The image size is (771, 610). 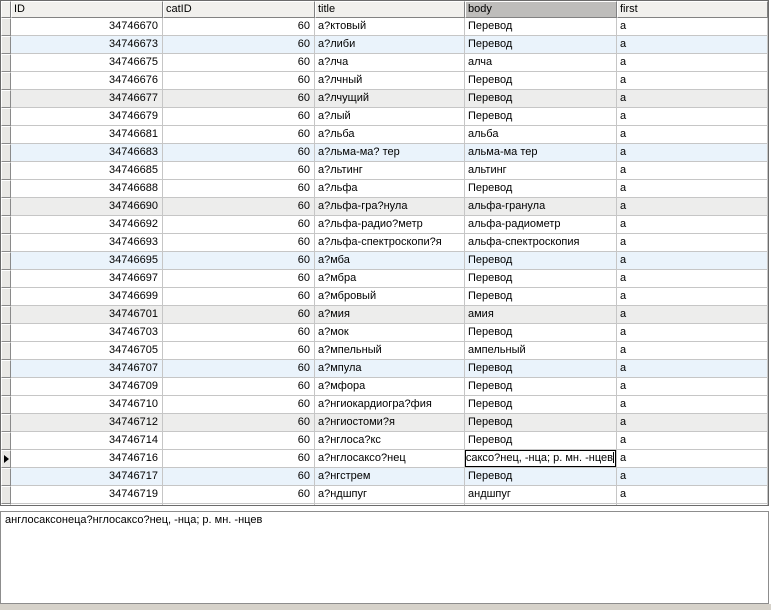 What do you see at coordinates (87, 495) in the screenshot?
I see `cell-id: 34746719` at bounding box center [87, 495].